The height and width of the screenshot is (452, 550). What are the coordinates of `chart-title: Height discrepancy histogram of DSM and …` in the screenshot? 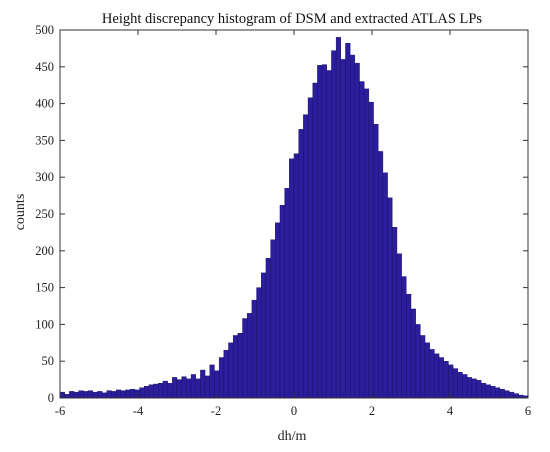 It's located at (292, 19).